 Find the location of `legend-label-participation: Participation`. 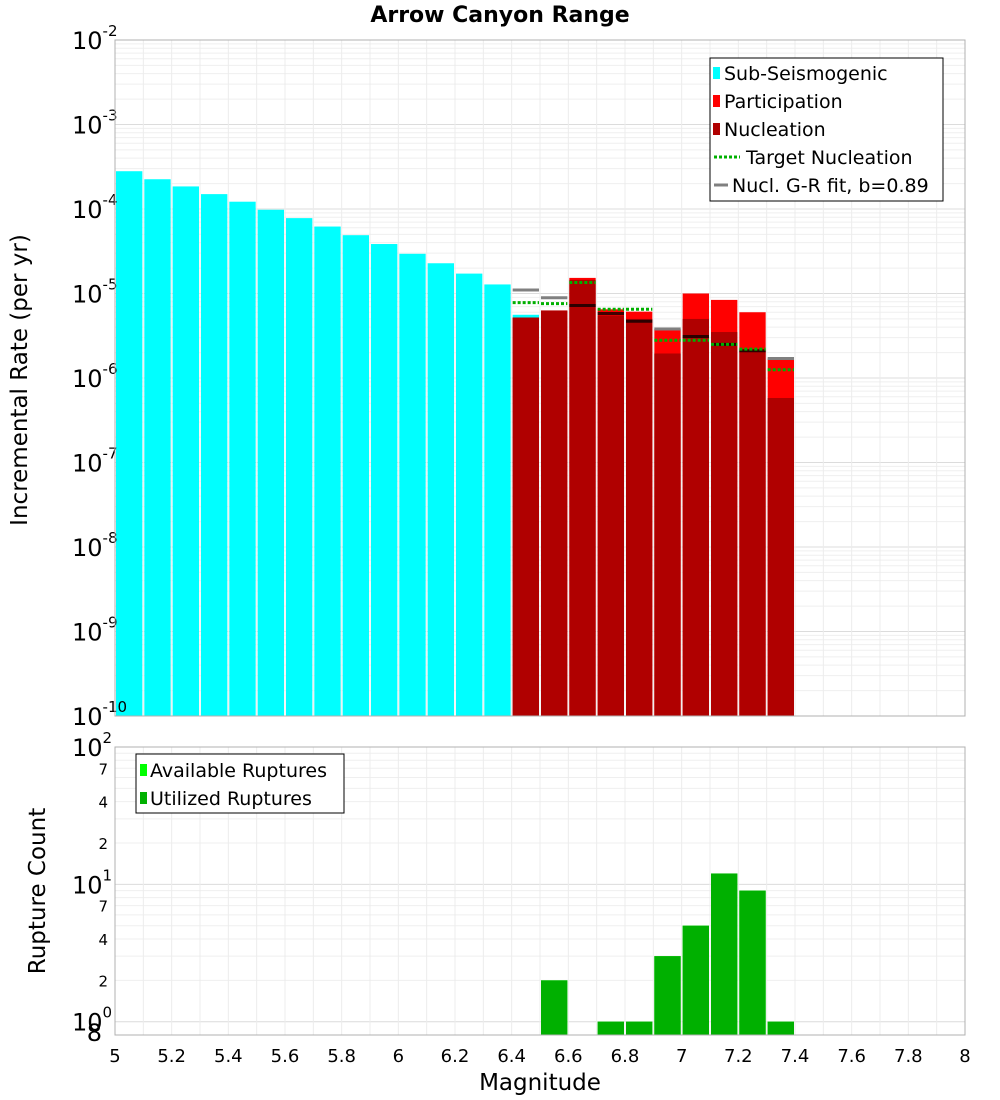

legend-label-participation: Participation is located at coordinates (783, 102).